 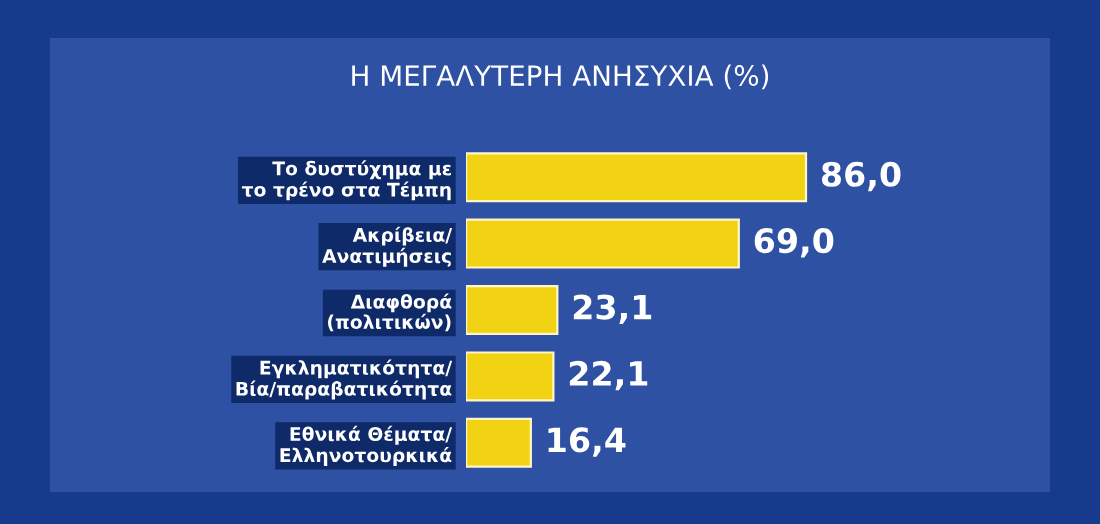 What do you see at coordinates (861, 176) in the screenshot?
I see `data-label: 86,0` at bounding box center [861, 176].